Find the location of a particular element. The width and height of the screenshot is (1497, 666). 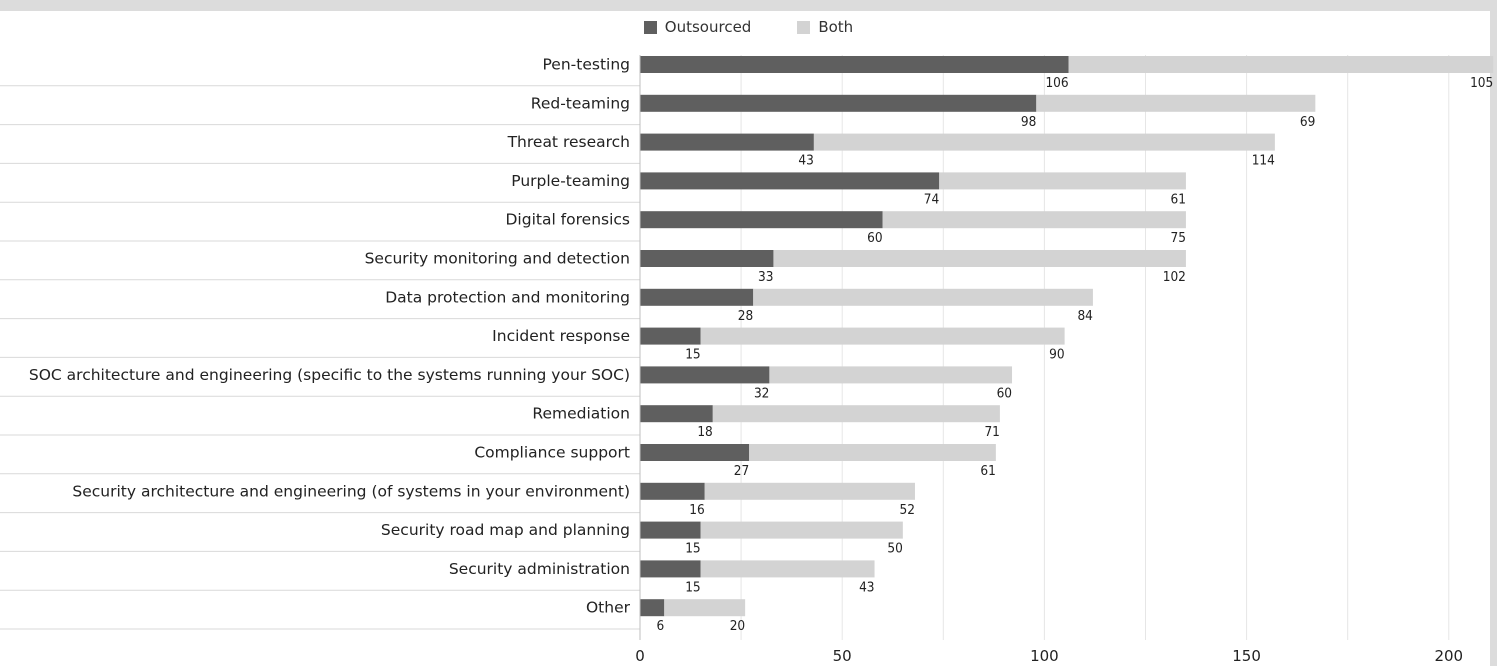

category-label: Incident response is located at coordinates (561, 336).